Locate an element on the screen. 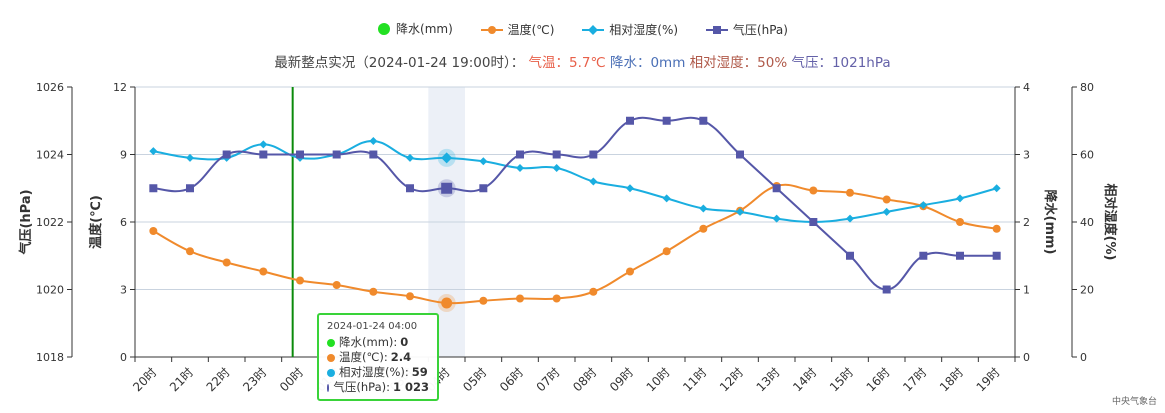 The height and width of the screenshot is (413, 1165). legend-item-humidity: 相对湿度(%) is located at coordinates (630, 29).